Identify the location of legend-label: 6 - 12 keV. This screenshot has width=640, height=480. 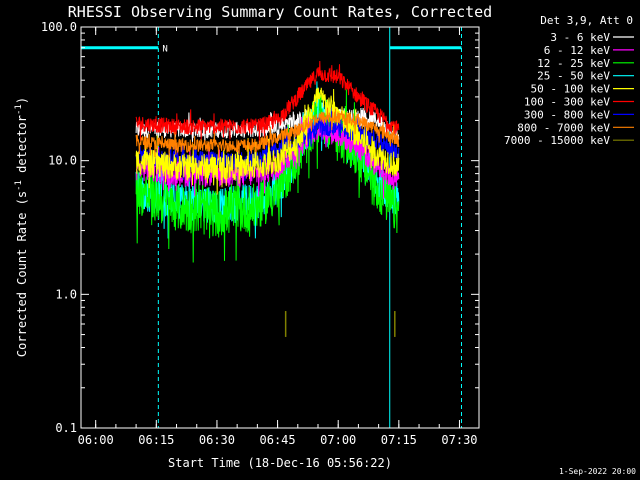
(577, 50).